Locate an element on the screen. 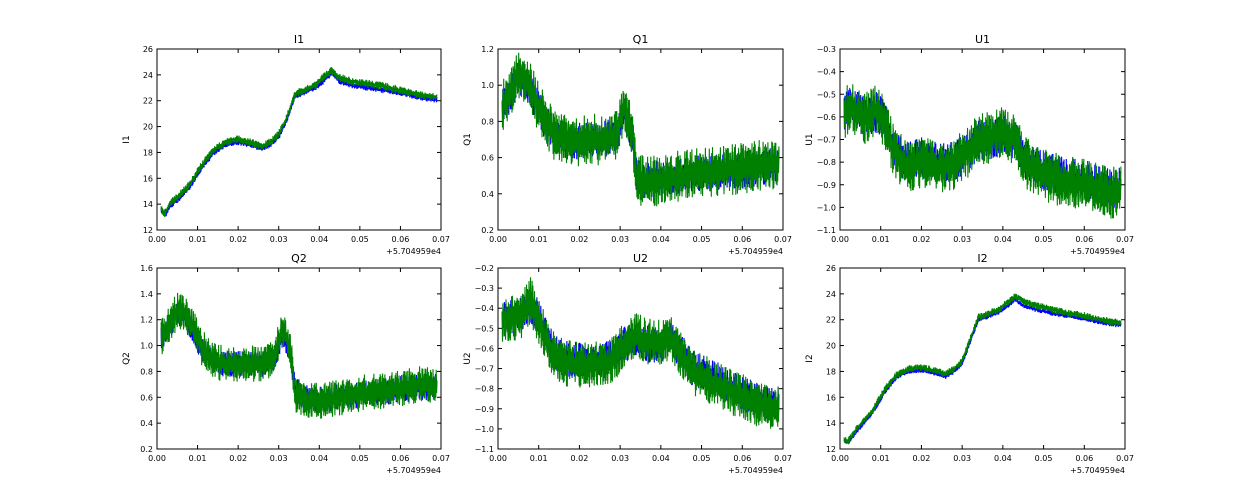 This screenshot has width=1250, height=500. y-axis-label: I1 is located at coordinates (127, 139).